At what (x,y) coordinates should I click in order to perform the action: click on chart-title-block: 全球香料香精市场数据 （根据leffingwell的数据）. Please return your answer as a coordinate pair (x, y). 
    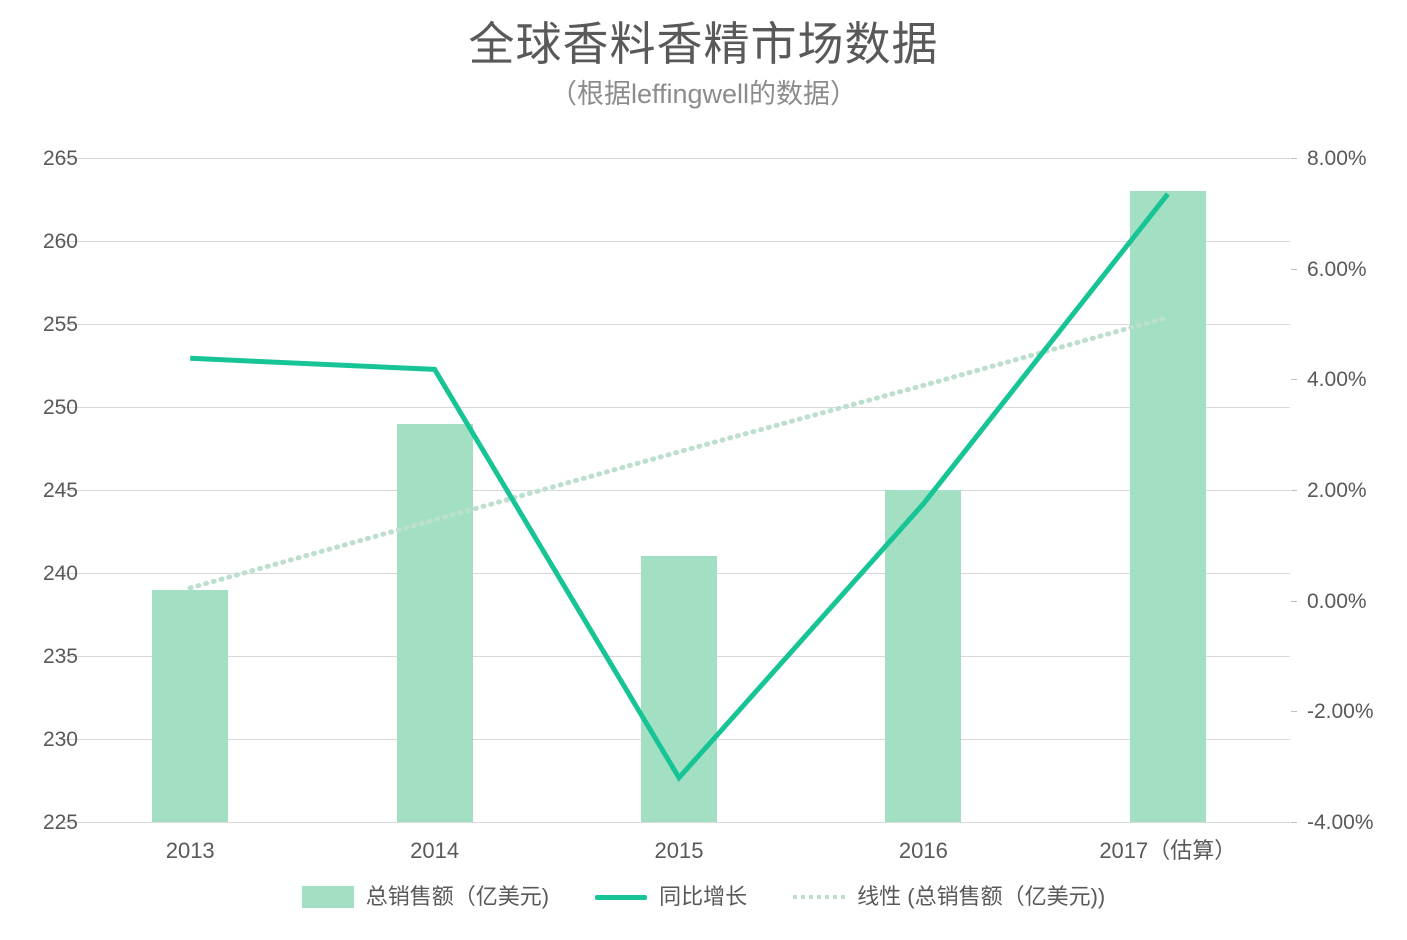
    Looking at the image, I should click on (703, 64).